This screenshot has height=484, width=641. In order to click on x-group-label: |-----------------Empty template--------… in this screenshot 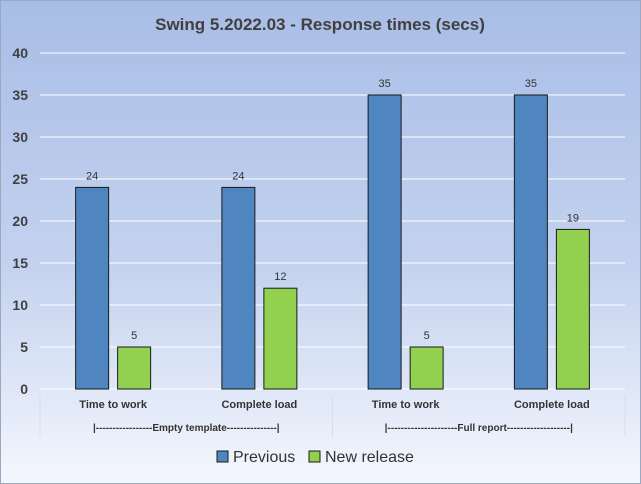, I will do `click(186, 428)`.